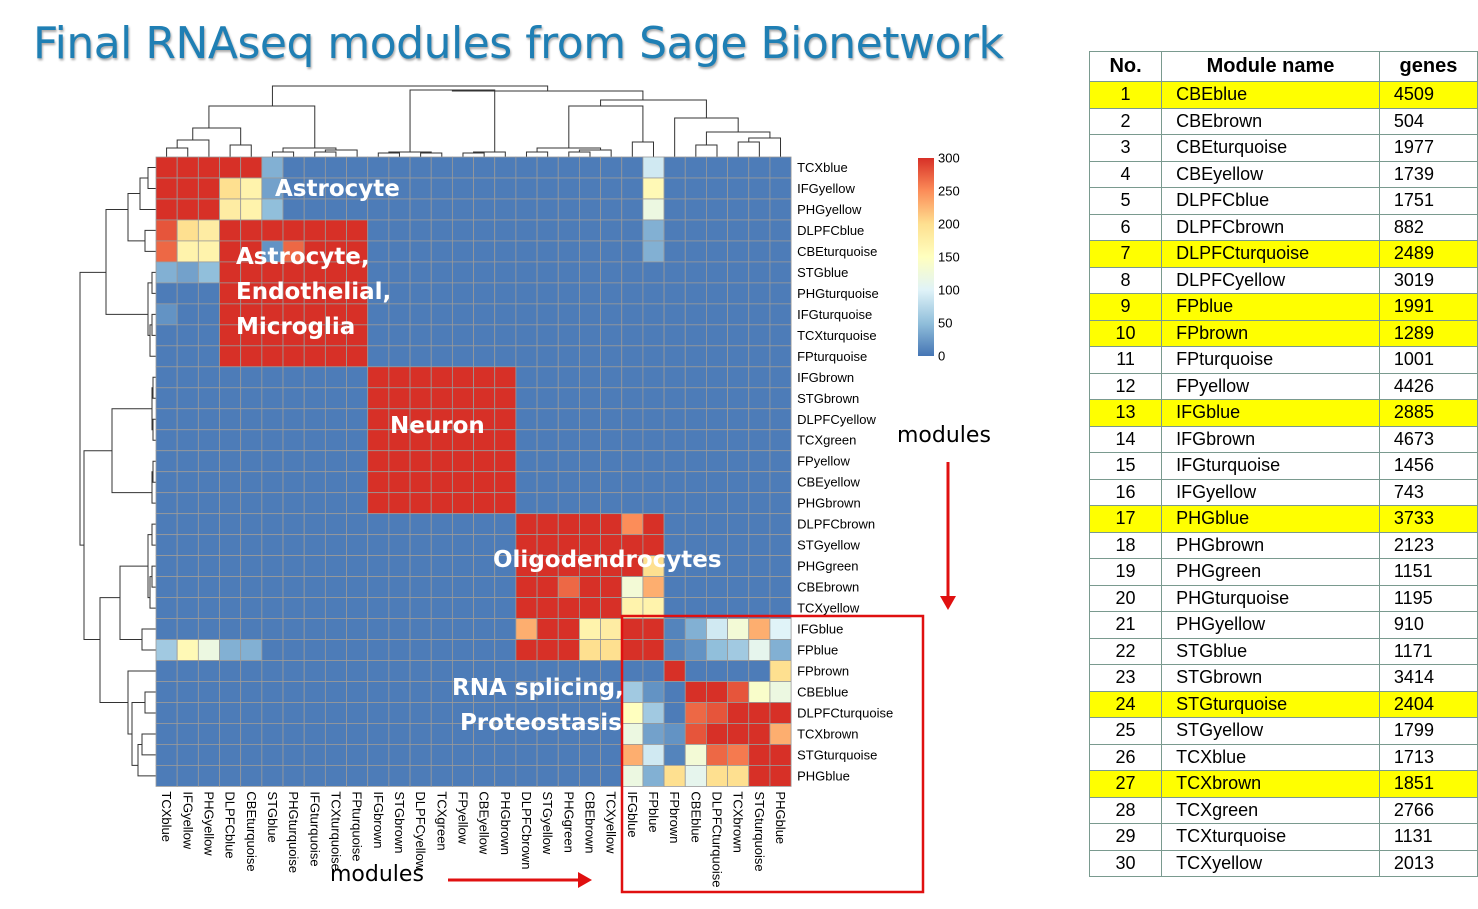  I want to click on colorbar-tick-label: 200, so click(949, 224).